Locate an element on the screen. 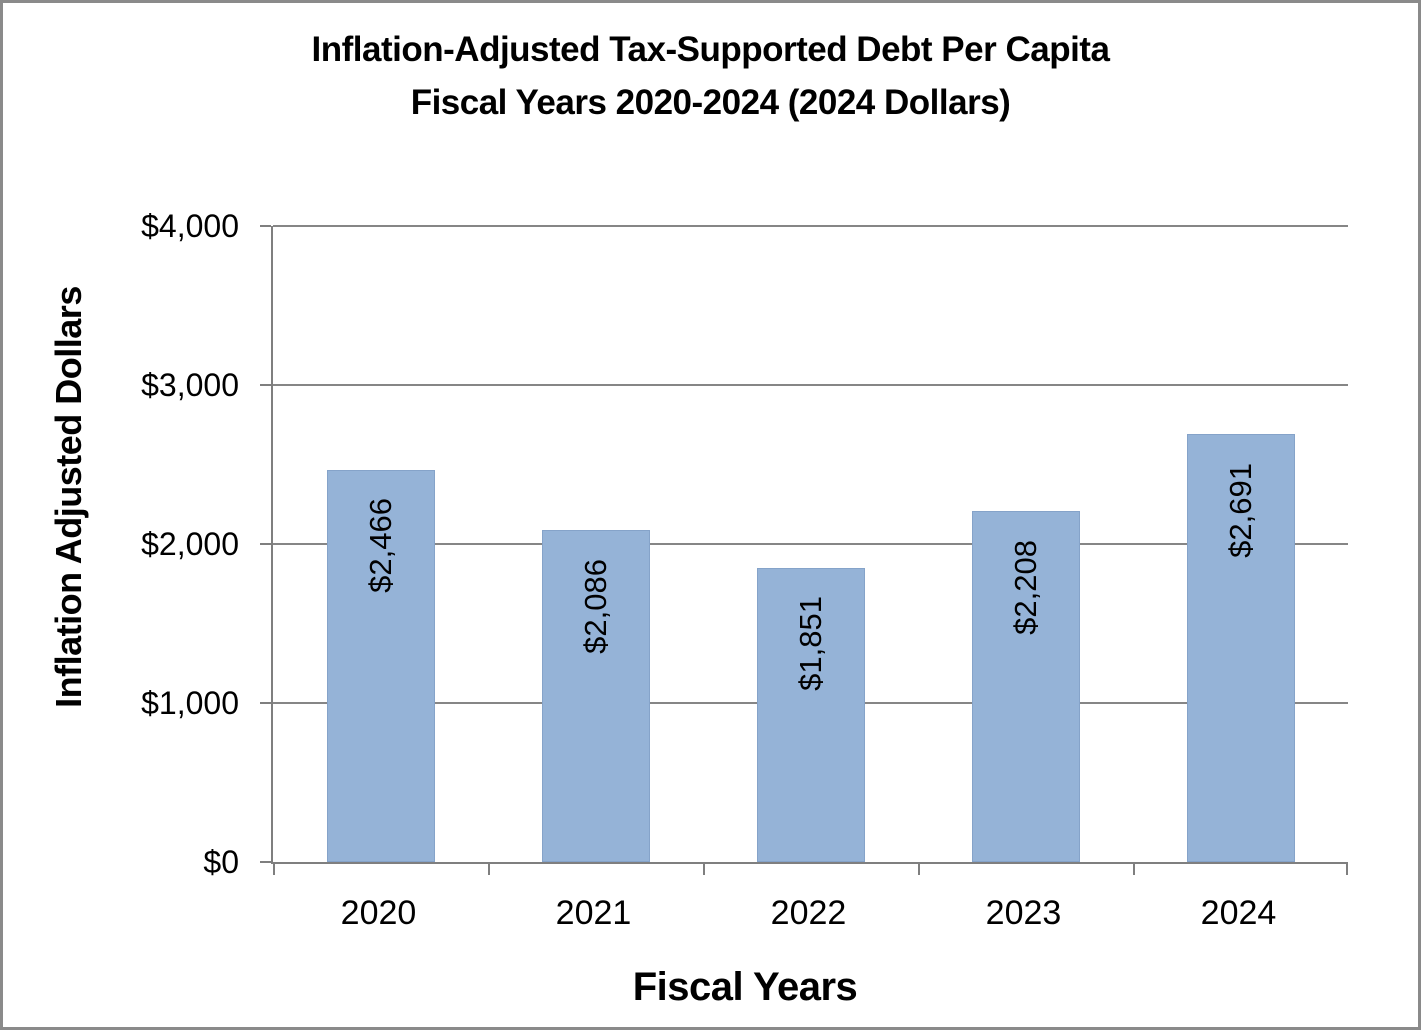 The height and width of the screenshot is (1030, 1421). bar-value-label: $2,466 is located at coordinates (380, 546).